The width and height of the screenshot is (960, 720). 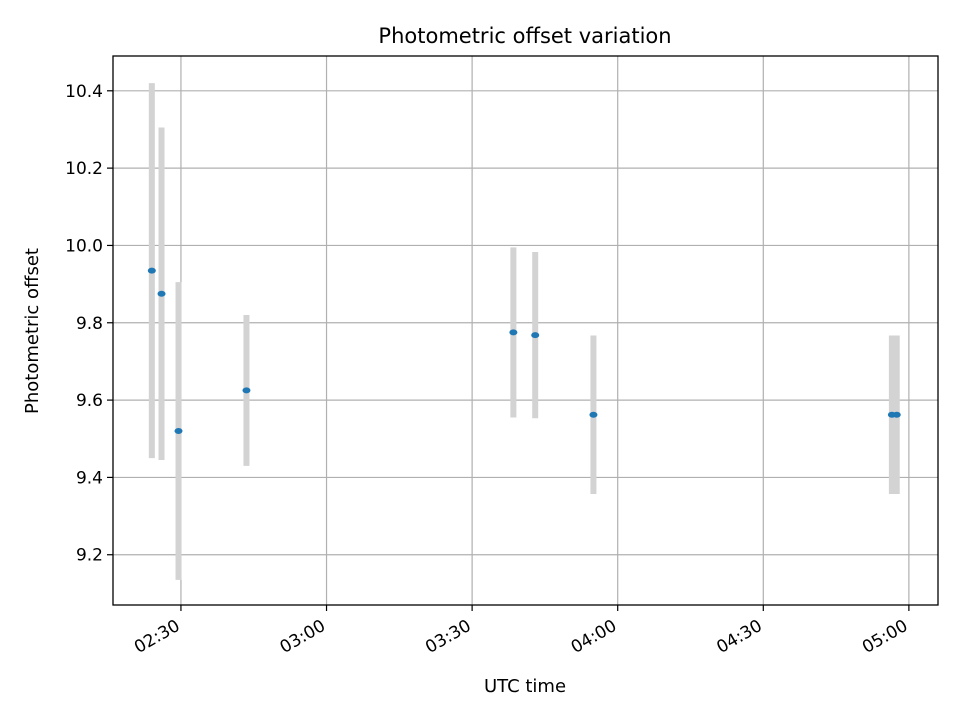 I want to click on y-tick-label: 9.2, so click(x=89, y=556).